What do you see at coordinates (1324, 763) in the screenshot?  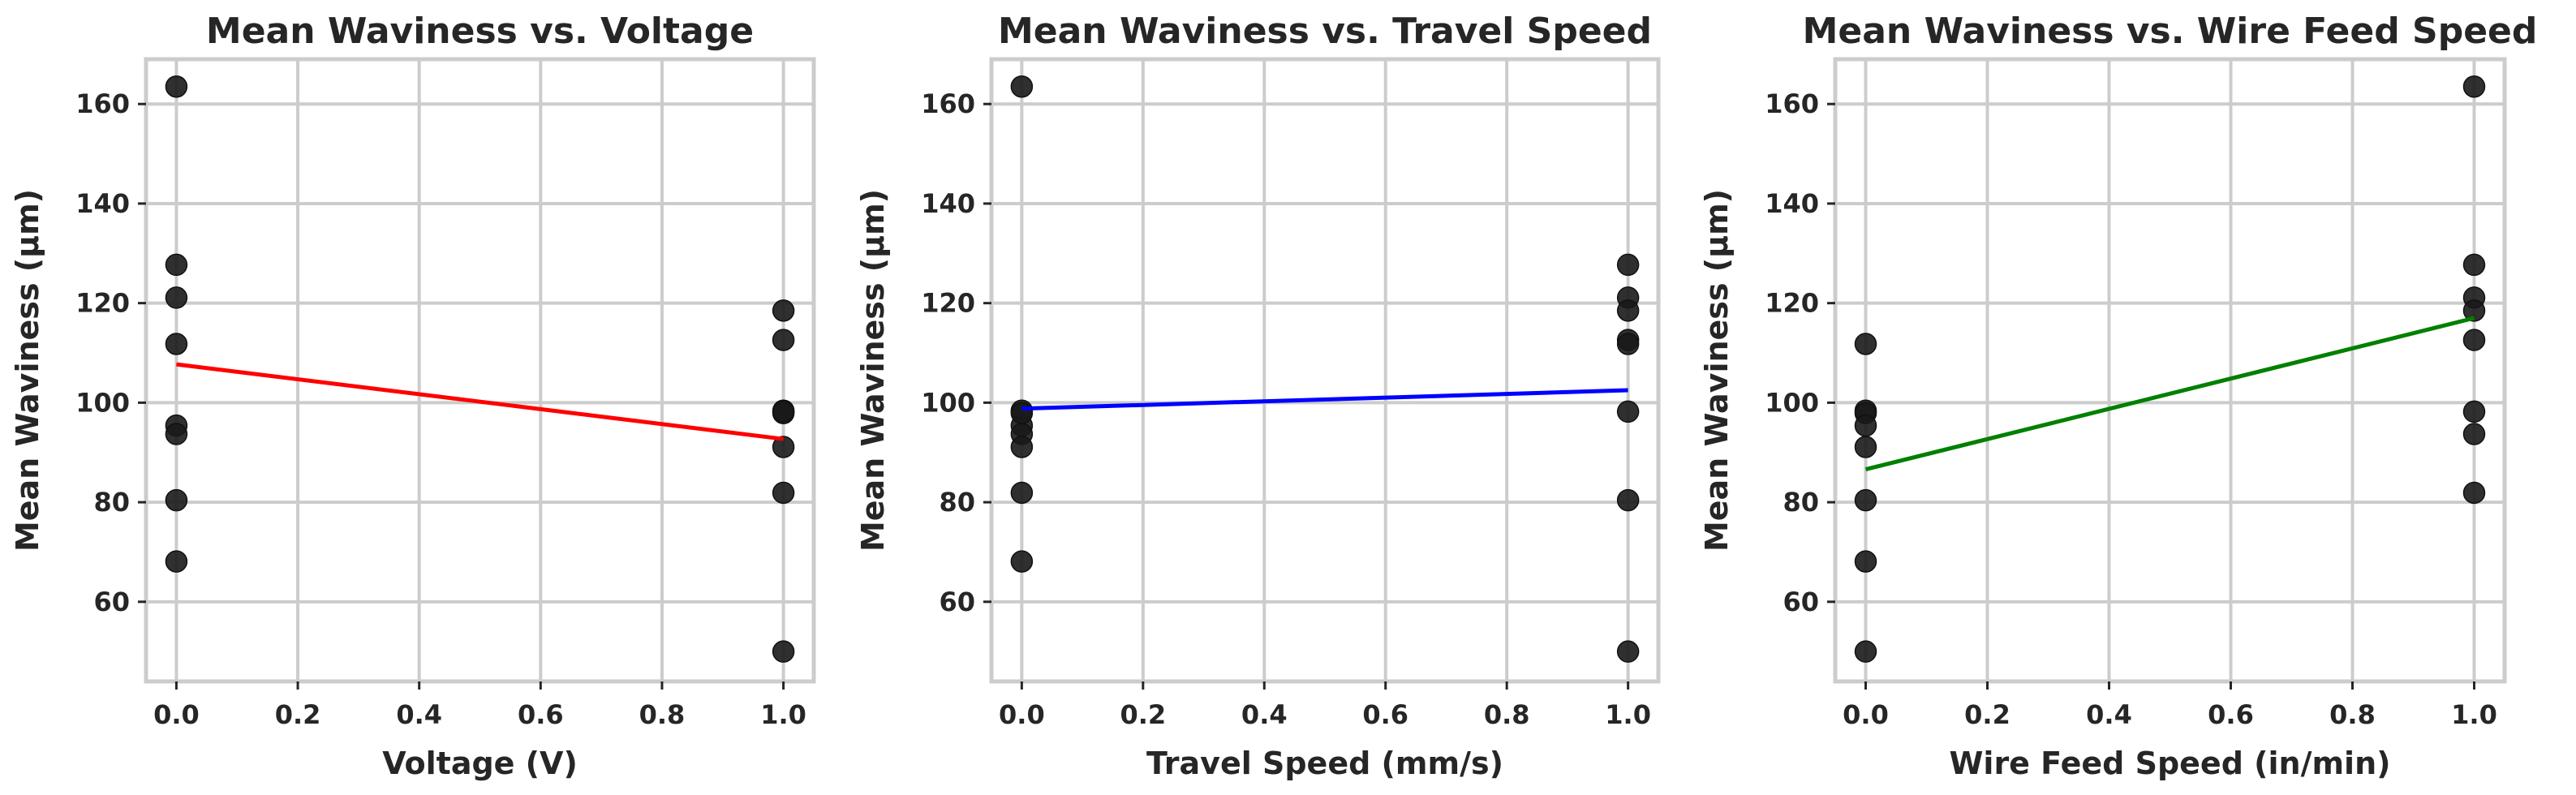 I see `x-axis-label: Travel Speed (mm/s)` at bounding box center [1324, 763].